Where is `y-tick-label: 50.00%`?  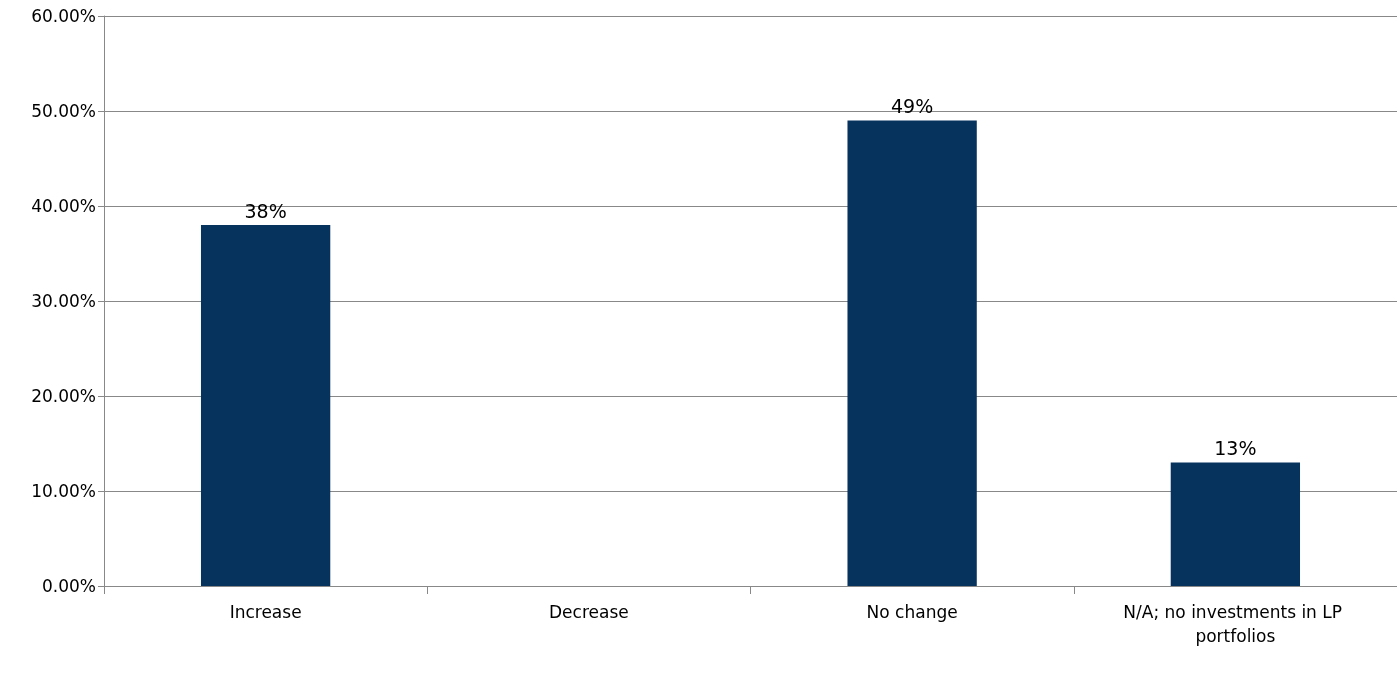 y-tick-label: 50.00% is located at coordinates (63, 111).